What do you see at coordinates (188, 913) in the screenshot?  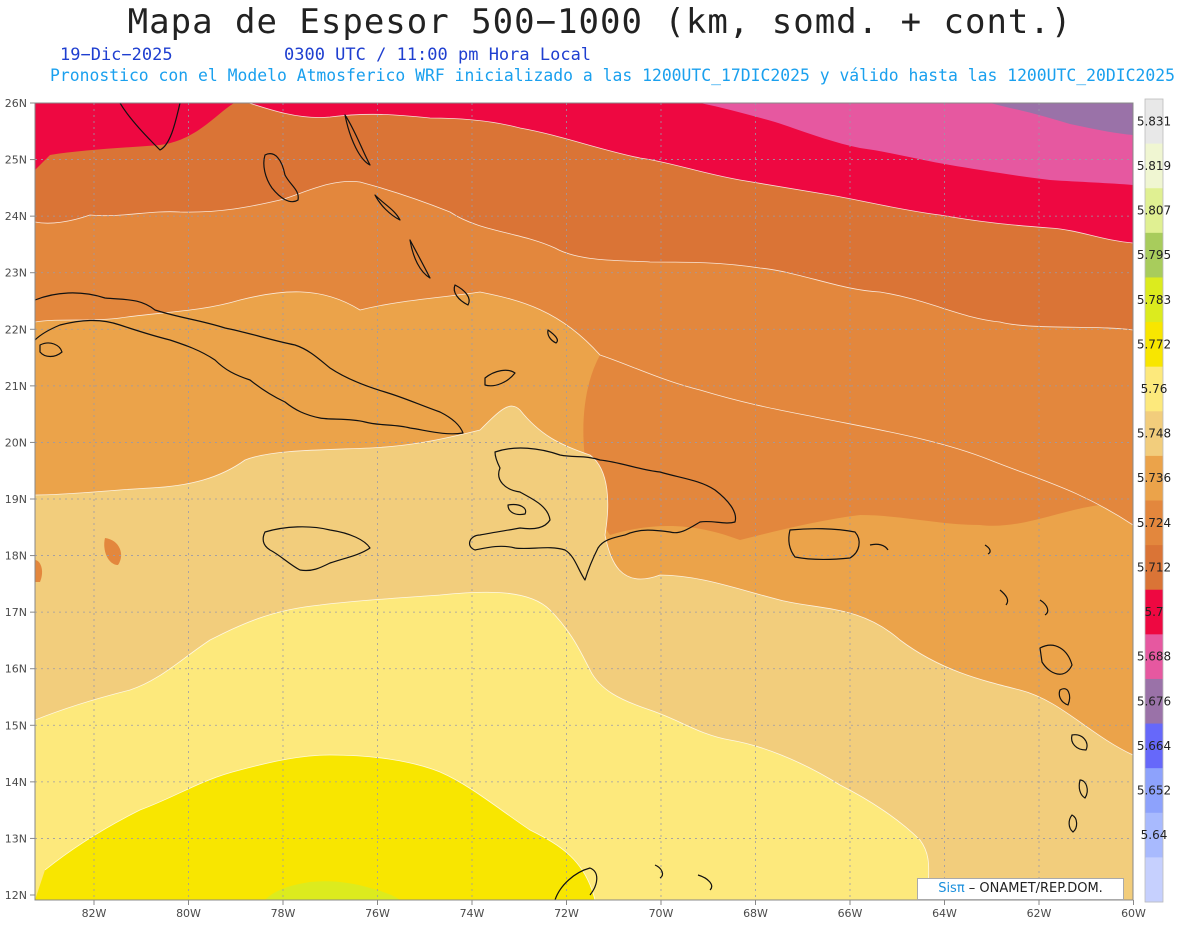 I see `lon-label: 80W` at bounding box center [188, 913].